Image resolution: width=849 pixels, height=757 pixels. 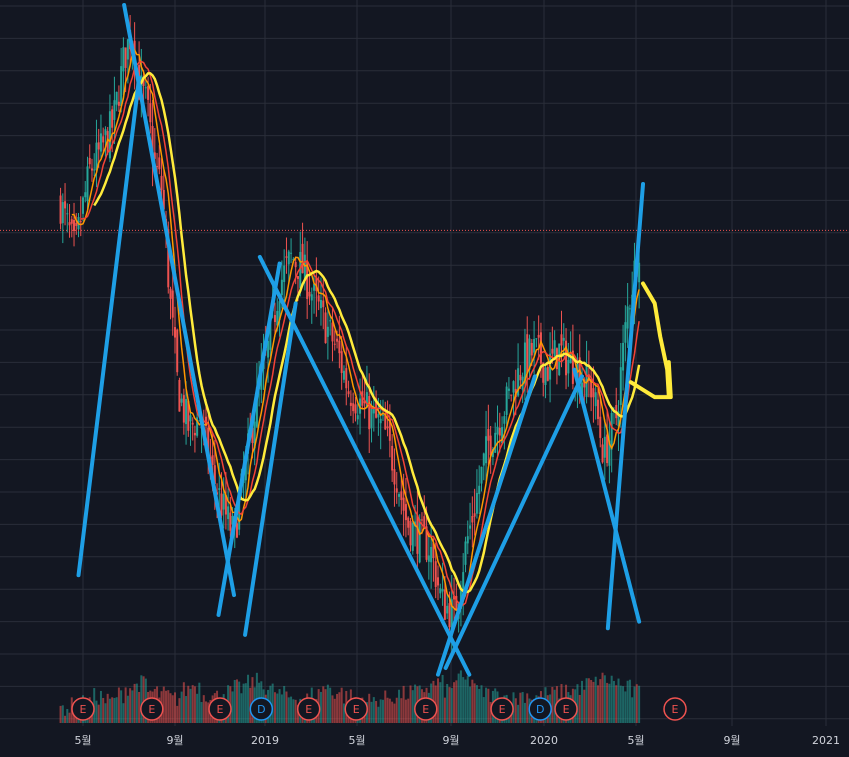 I want to click on freehand-arrow-head, so click(x=650, y=380).